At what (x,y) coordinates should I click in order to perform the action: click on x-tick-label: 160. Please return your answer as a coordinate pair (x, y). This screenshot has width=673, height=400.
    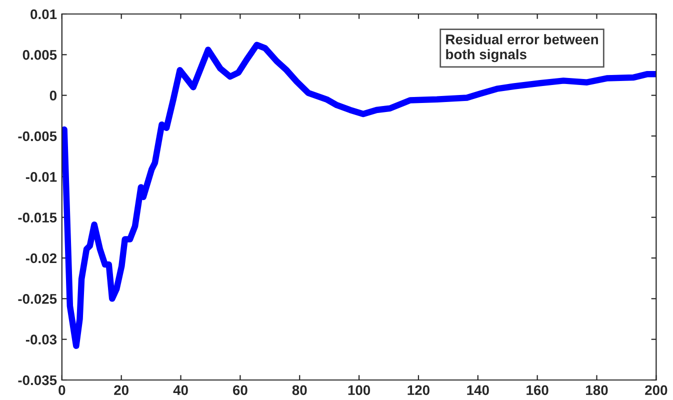
    Looking at the image, I should click on (537, 390).